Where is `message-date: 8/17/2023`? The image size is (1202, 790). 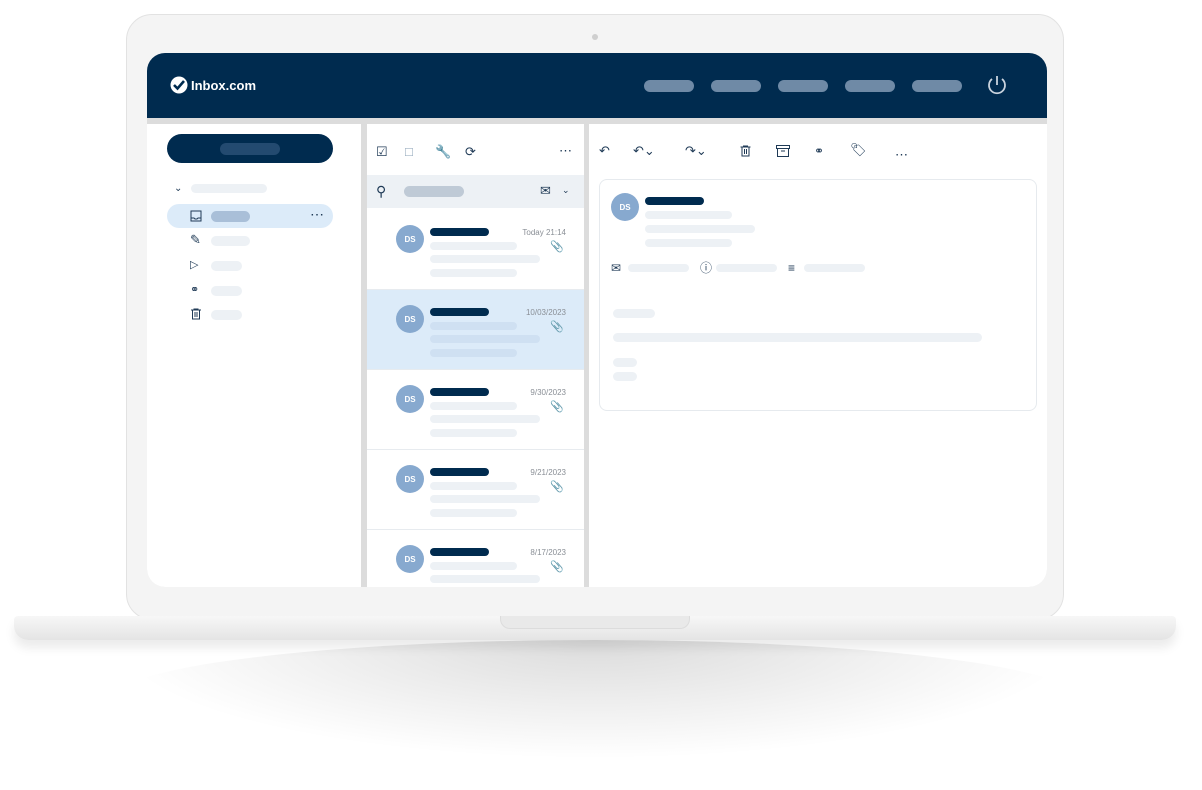 message-date: 8/17/2023 is located at coordinates (548, 552).